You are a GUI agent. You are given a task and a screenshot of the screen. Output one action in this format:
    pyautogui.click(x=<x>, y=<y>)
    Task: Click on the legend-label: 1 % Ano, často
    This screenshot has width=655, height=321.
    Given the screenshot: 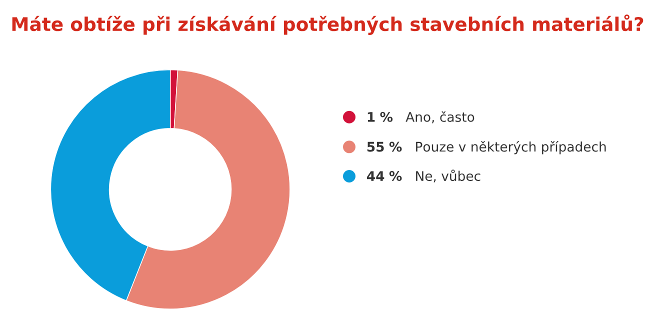 What is the action you would take?
    pyautogui.click(x=421, y=117)
    